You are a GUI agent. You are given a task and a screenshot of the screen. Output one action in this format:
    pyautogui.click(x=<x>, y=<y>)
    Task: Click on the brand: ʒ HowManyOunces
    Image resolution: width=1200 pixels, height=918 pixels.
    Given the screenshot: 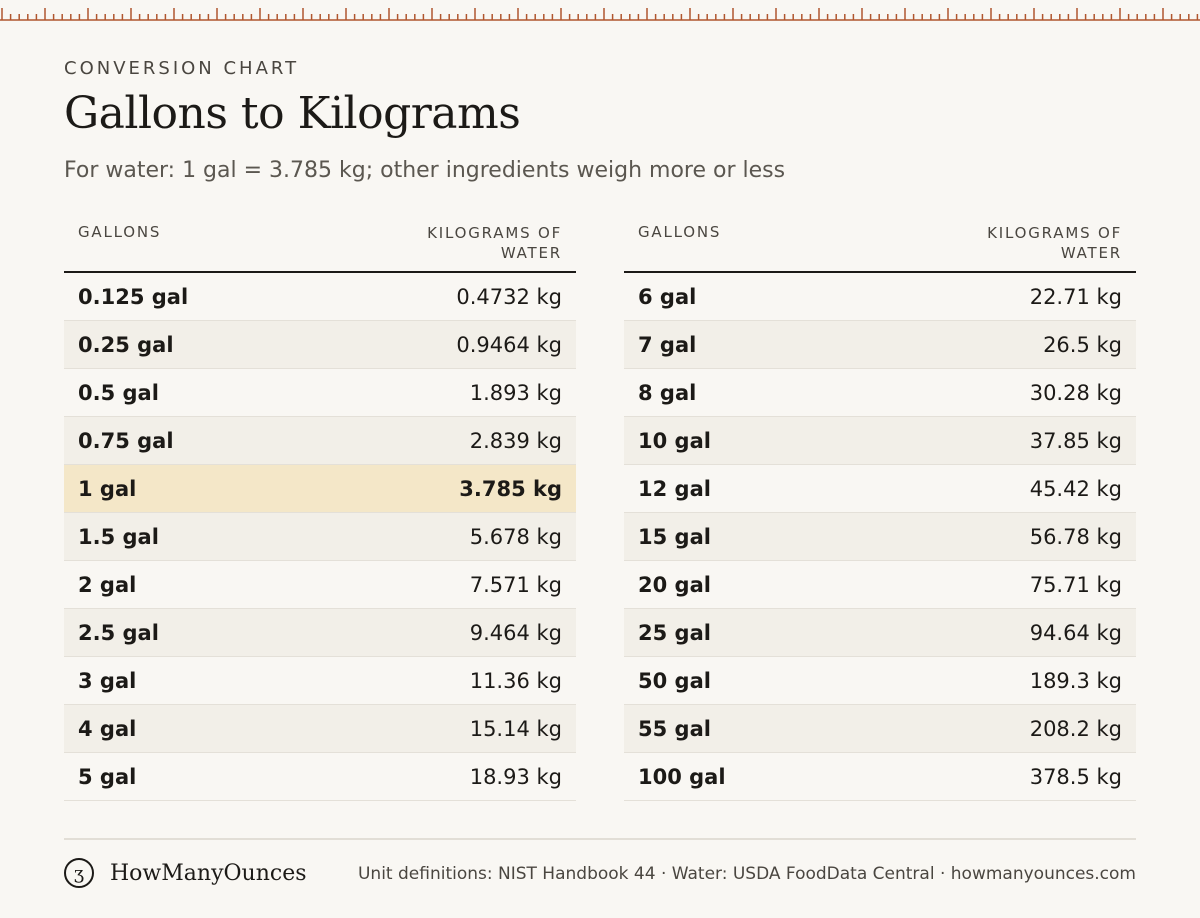 What is the action you would take?
    pyautogui.click(x=185, y=873)
    